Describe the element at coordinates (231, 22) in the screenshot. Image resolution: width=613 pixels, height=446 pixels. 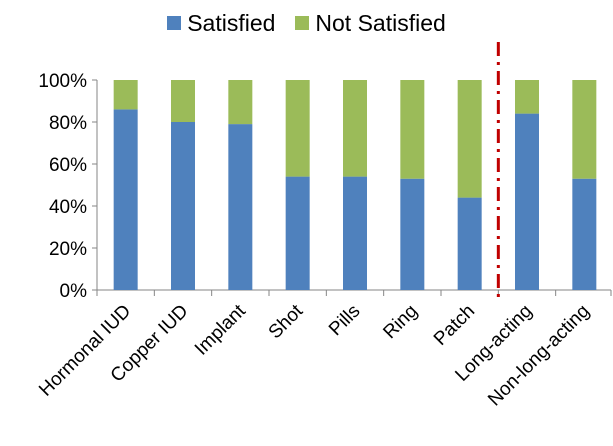
I see `legend-label-satisfied: Satisfied` at that location.